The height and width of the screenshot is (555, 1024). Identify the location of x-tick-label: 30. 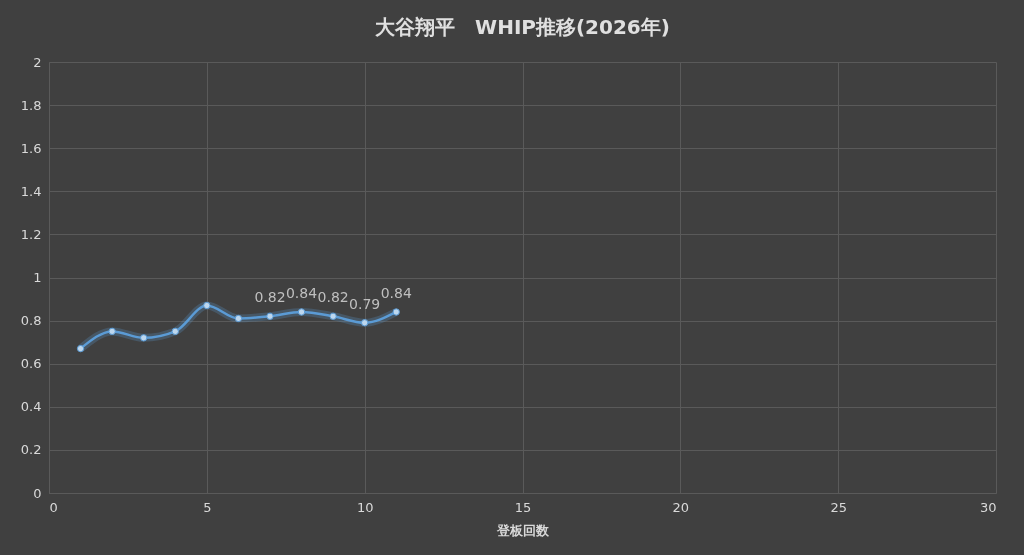
(988, 507).